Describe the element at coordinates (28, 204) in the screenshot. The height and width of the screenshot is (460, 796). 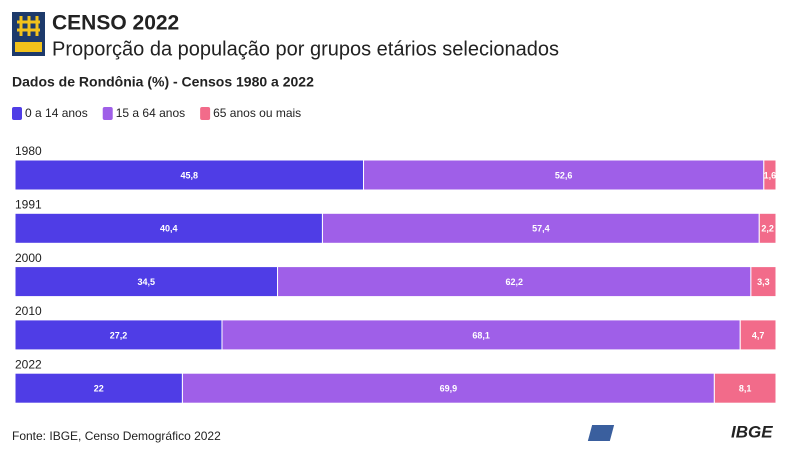
I see `category-label: 1991` at that location.